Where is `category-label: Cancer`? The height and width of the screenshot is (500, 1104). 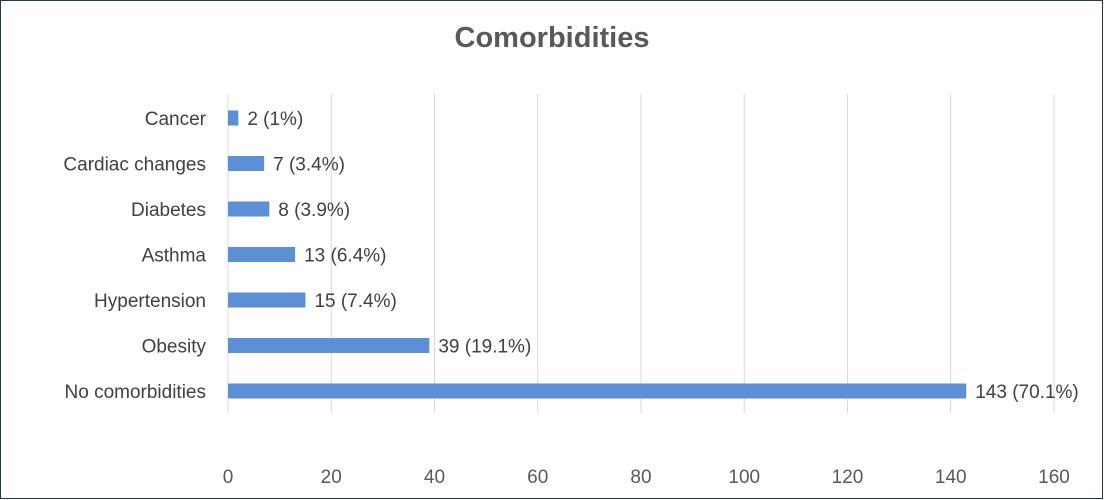
category-label: Cancer is located at coordinates (176, 119).